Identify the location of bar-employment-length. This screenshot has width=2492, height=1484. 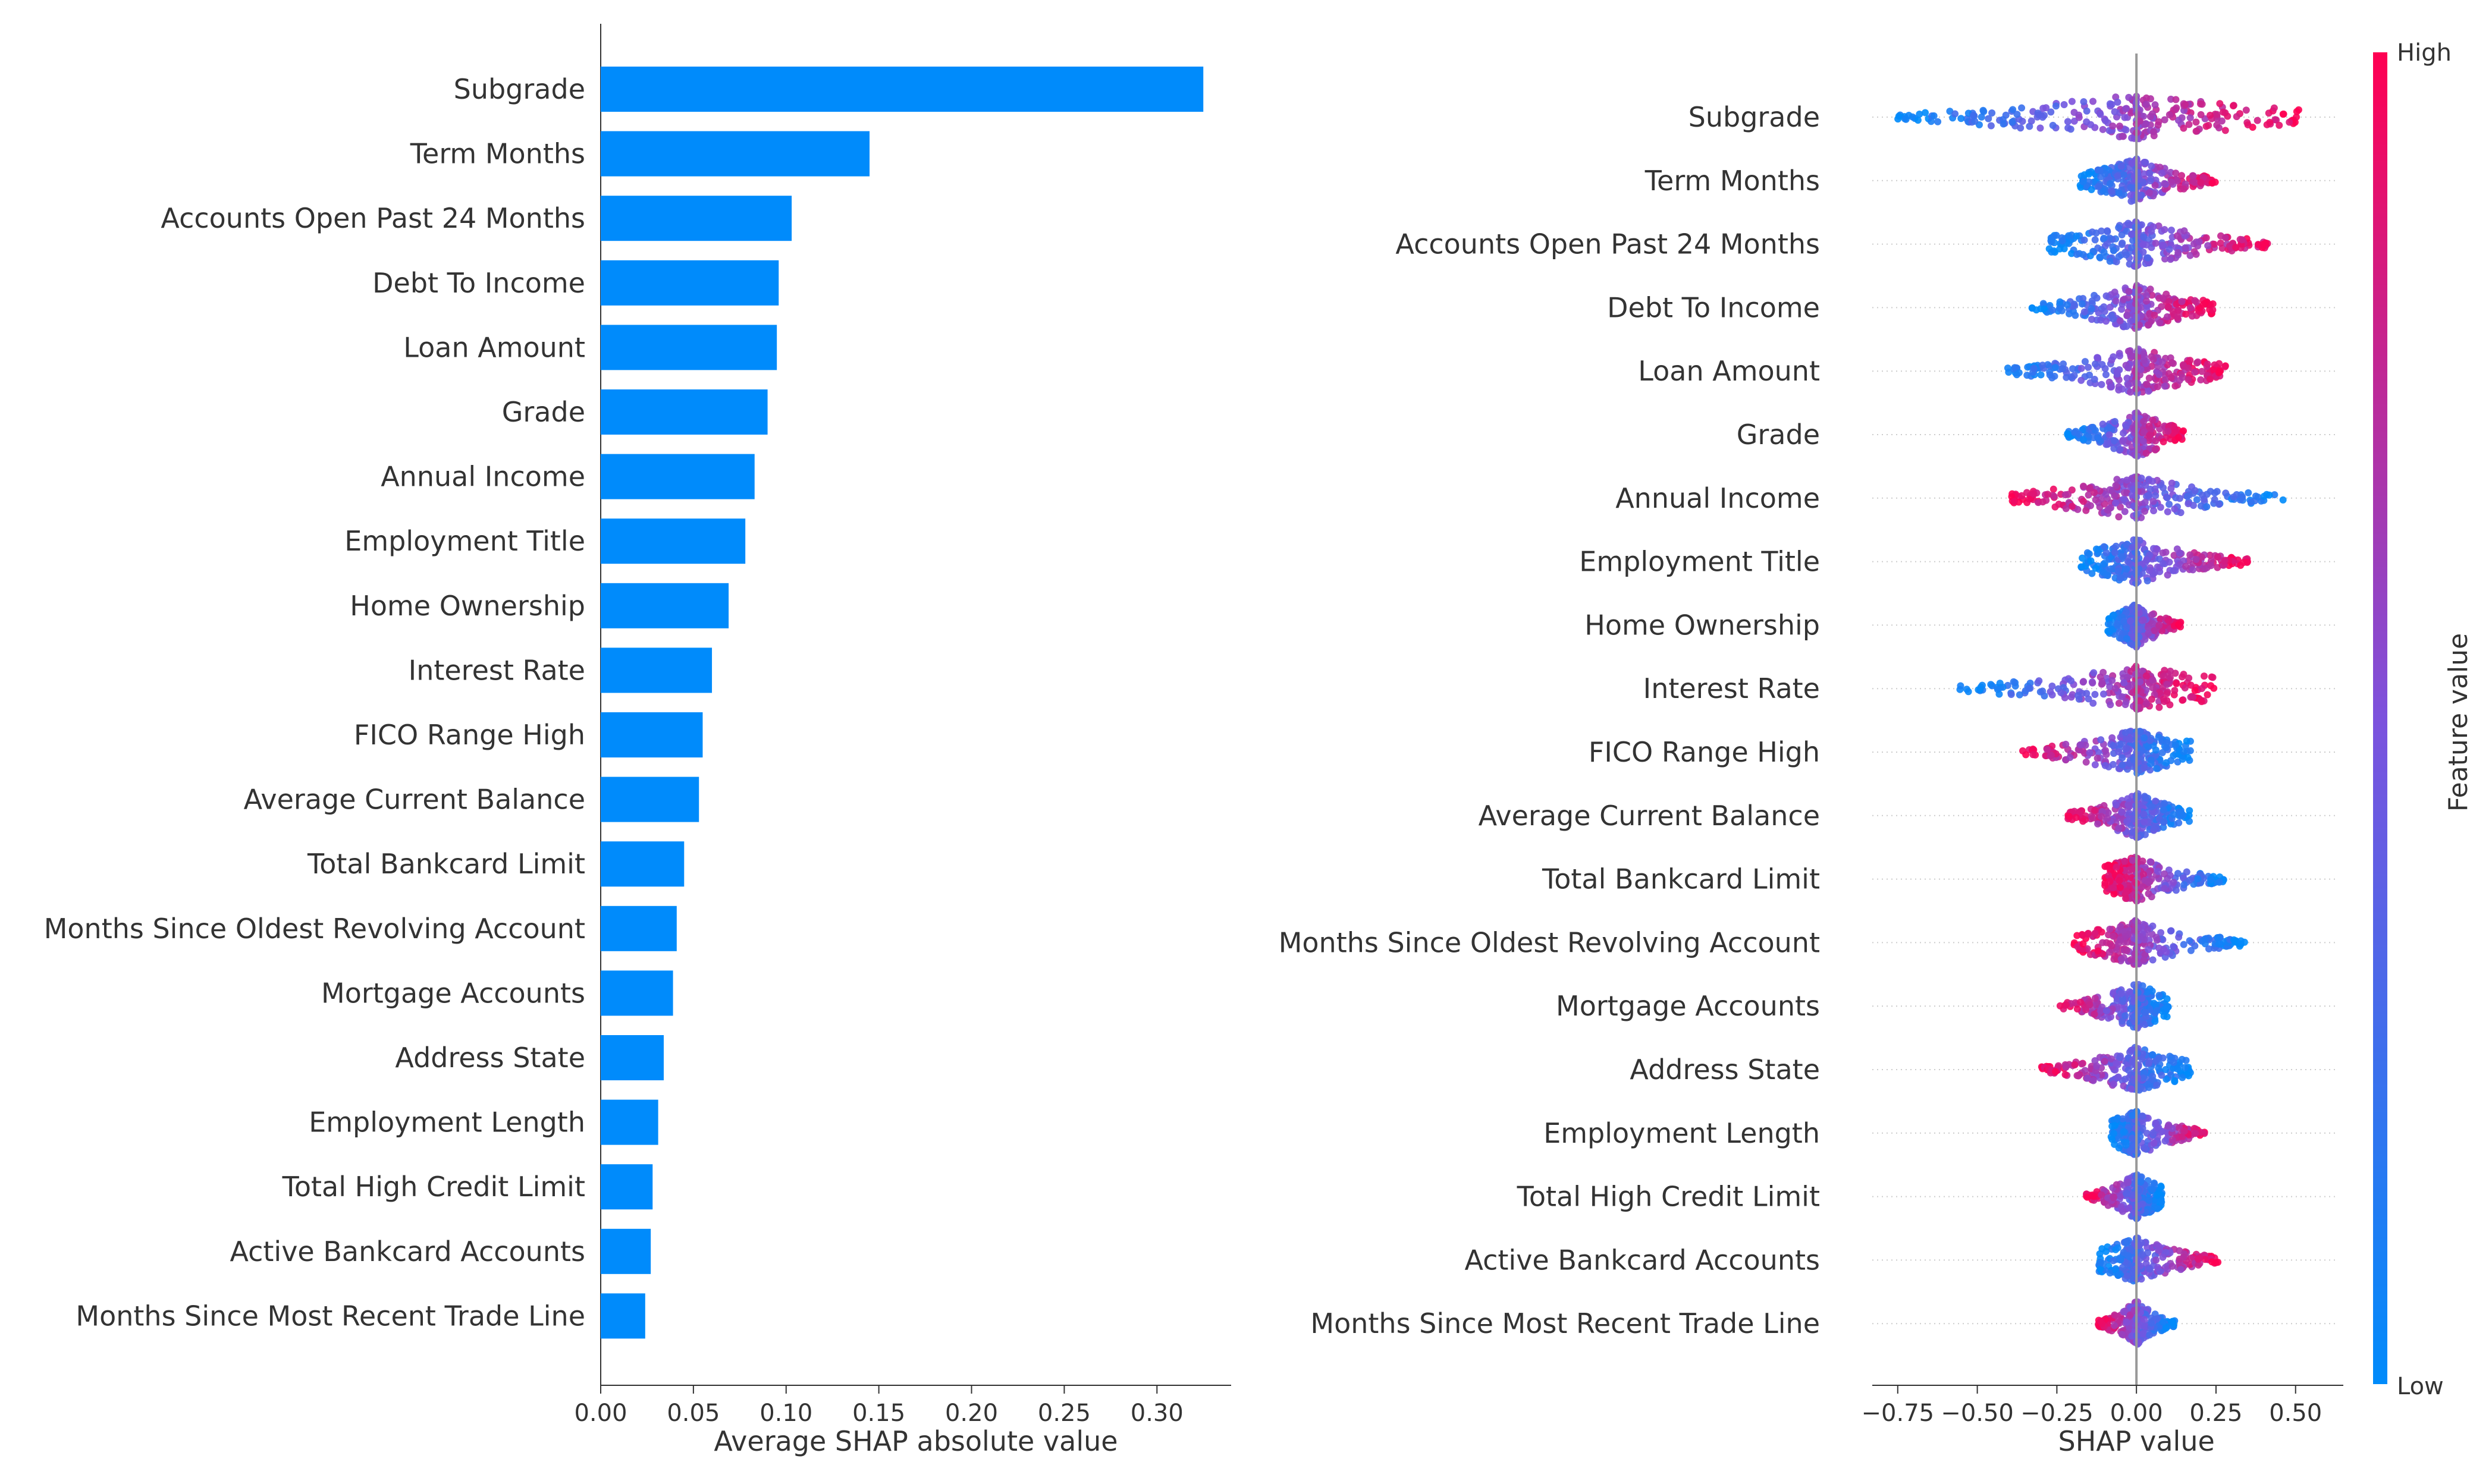
(629, 1122).